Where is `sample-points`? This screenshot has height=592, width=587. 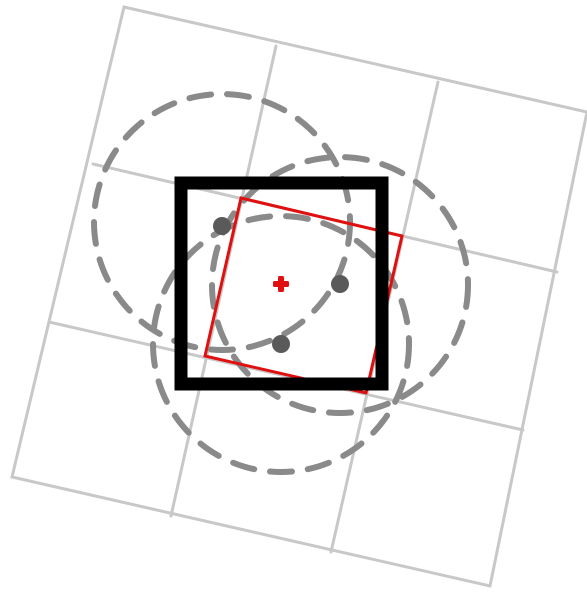
sample-points is located at coordinates (281, 285).